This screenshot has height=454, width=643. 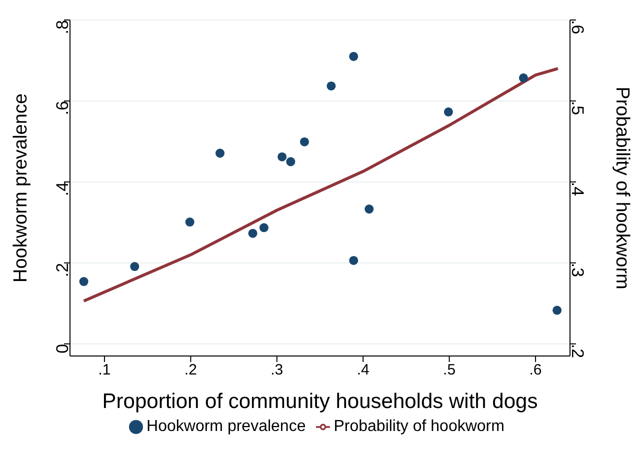 What do you see at coordinates (535, 370) in the screenshot?
I see `x-tick-label: .6` at bounding box center [535, 370].